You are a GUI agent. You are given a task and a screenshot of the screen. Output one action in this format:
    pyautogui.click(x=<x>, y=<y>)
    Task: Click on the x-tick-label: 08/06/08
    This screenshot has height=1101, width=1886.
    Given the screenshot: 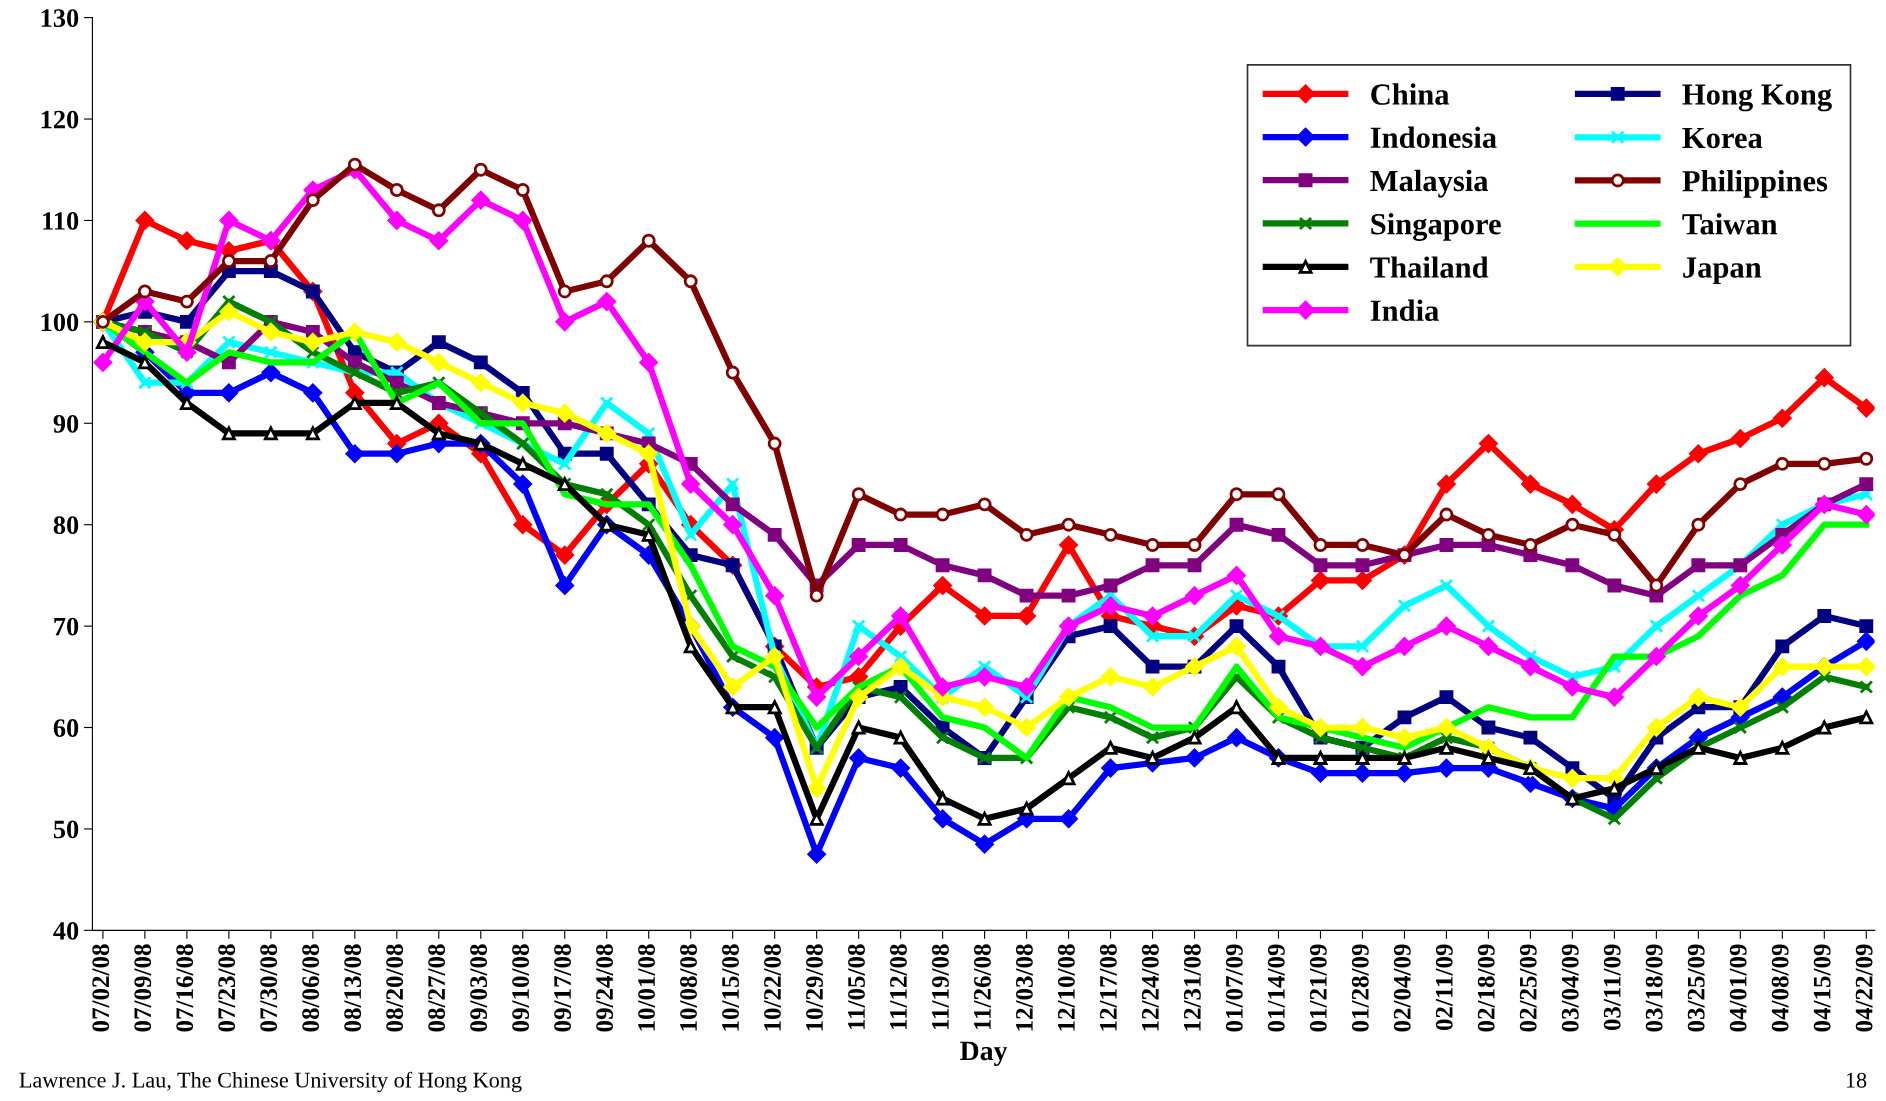 What is the action you would take?
    pyautogui.click(x=311, y=988)
    